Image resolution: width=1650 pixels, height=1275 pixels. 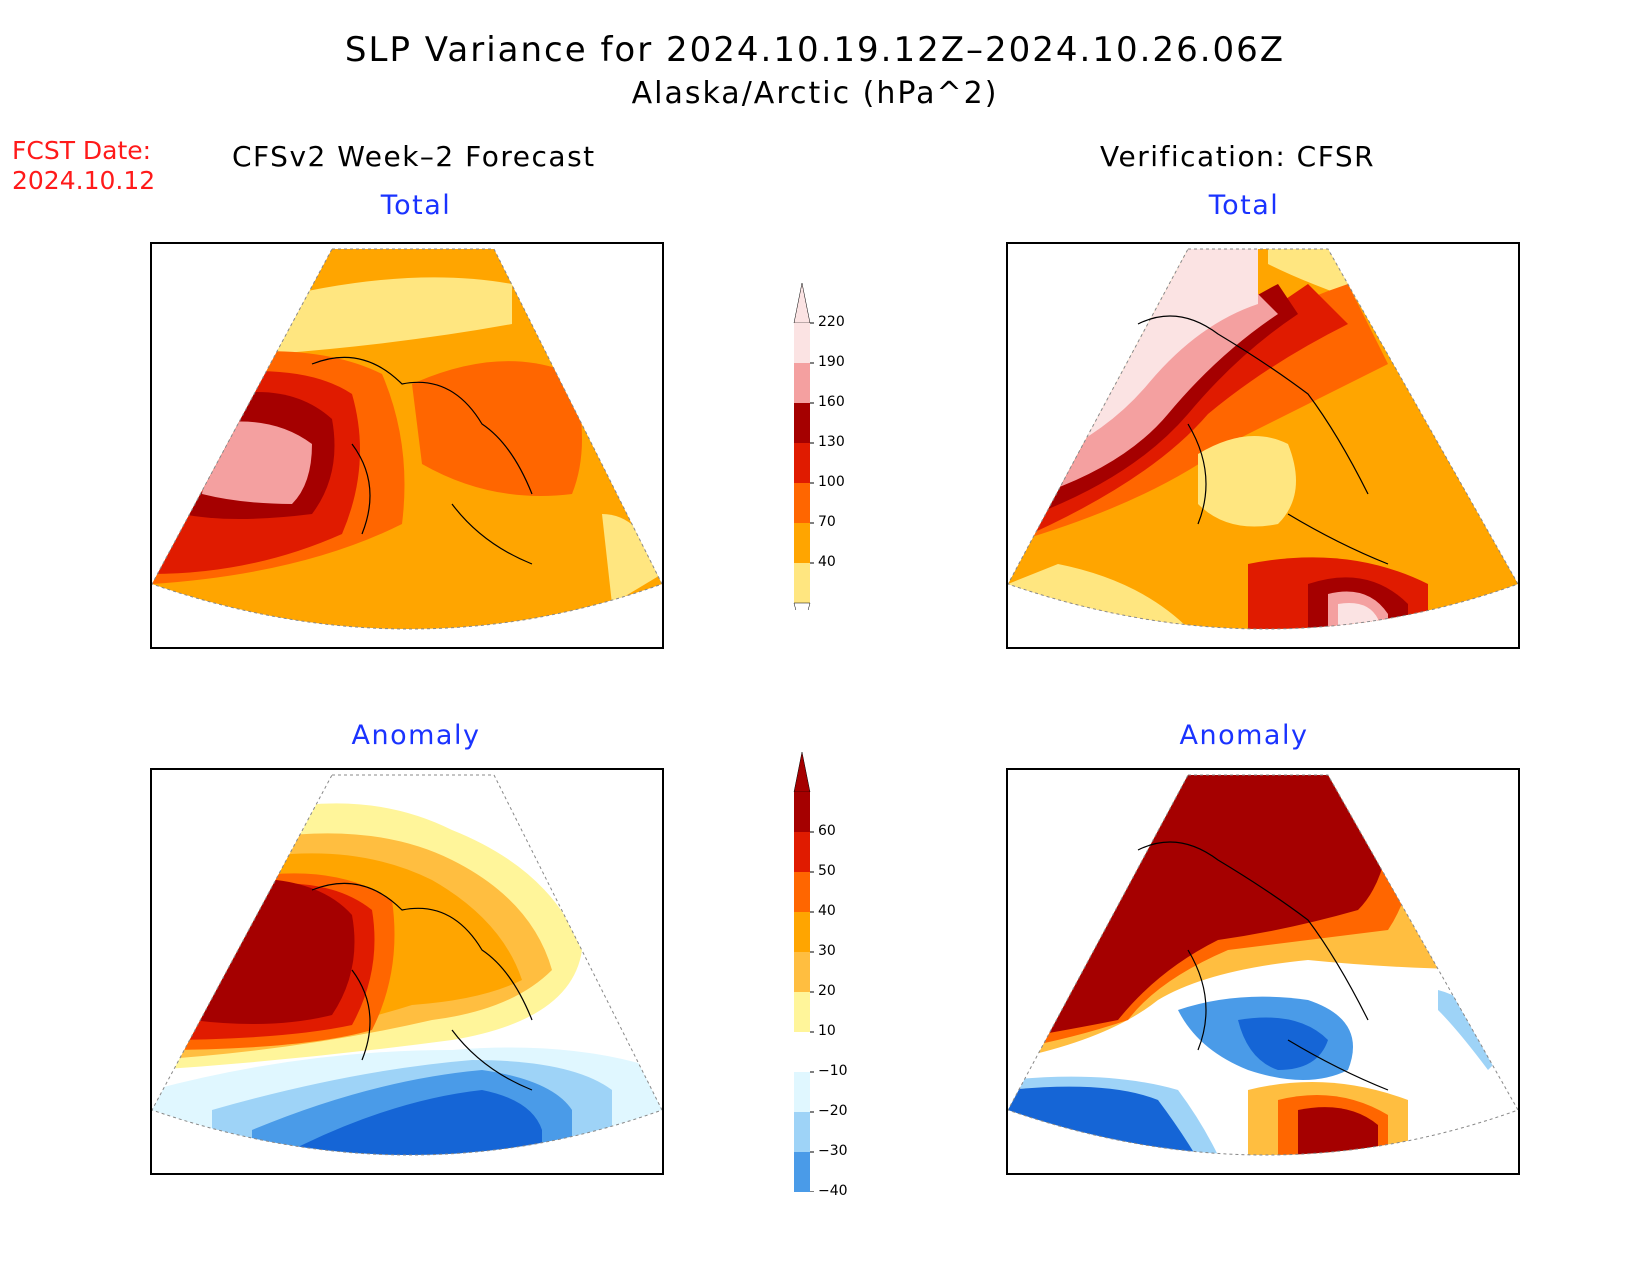 What do you see at coordinates (84, 180) in the screenshot?
I see `fcst-date-value: 2024.10.12` at bounding box center [84, 180].